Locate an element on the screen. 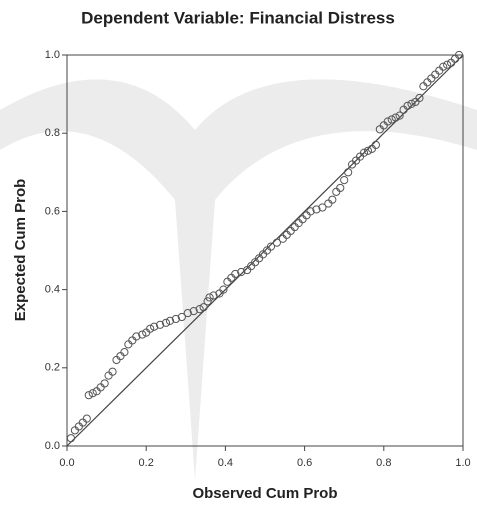 This screenshot has height=507, width=477. y-tick-label: 0.4 is located at coordinates (52, 290).